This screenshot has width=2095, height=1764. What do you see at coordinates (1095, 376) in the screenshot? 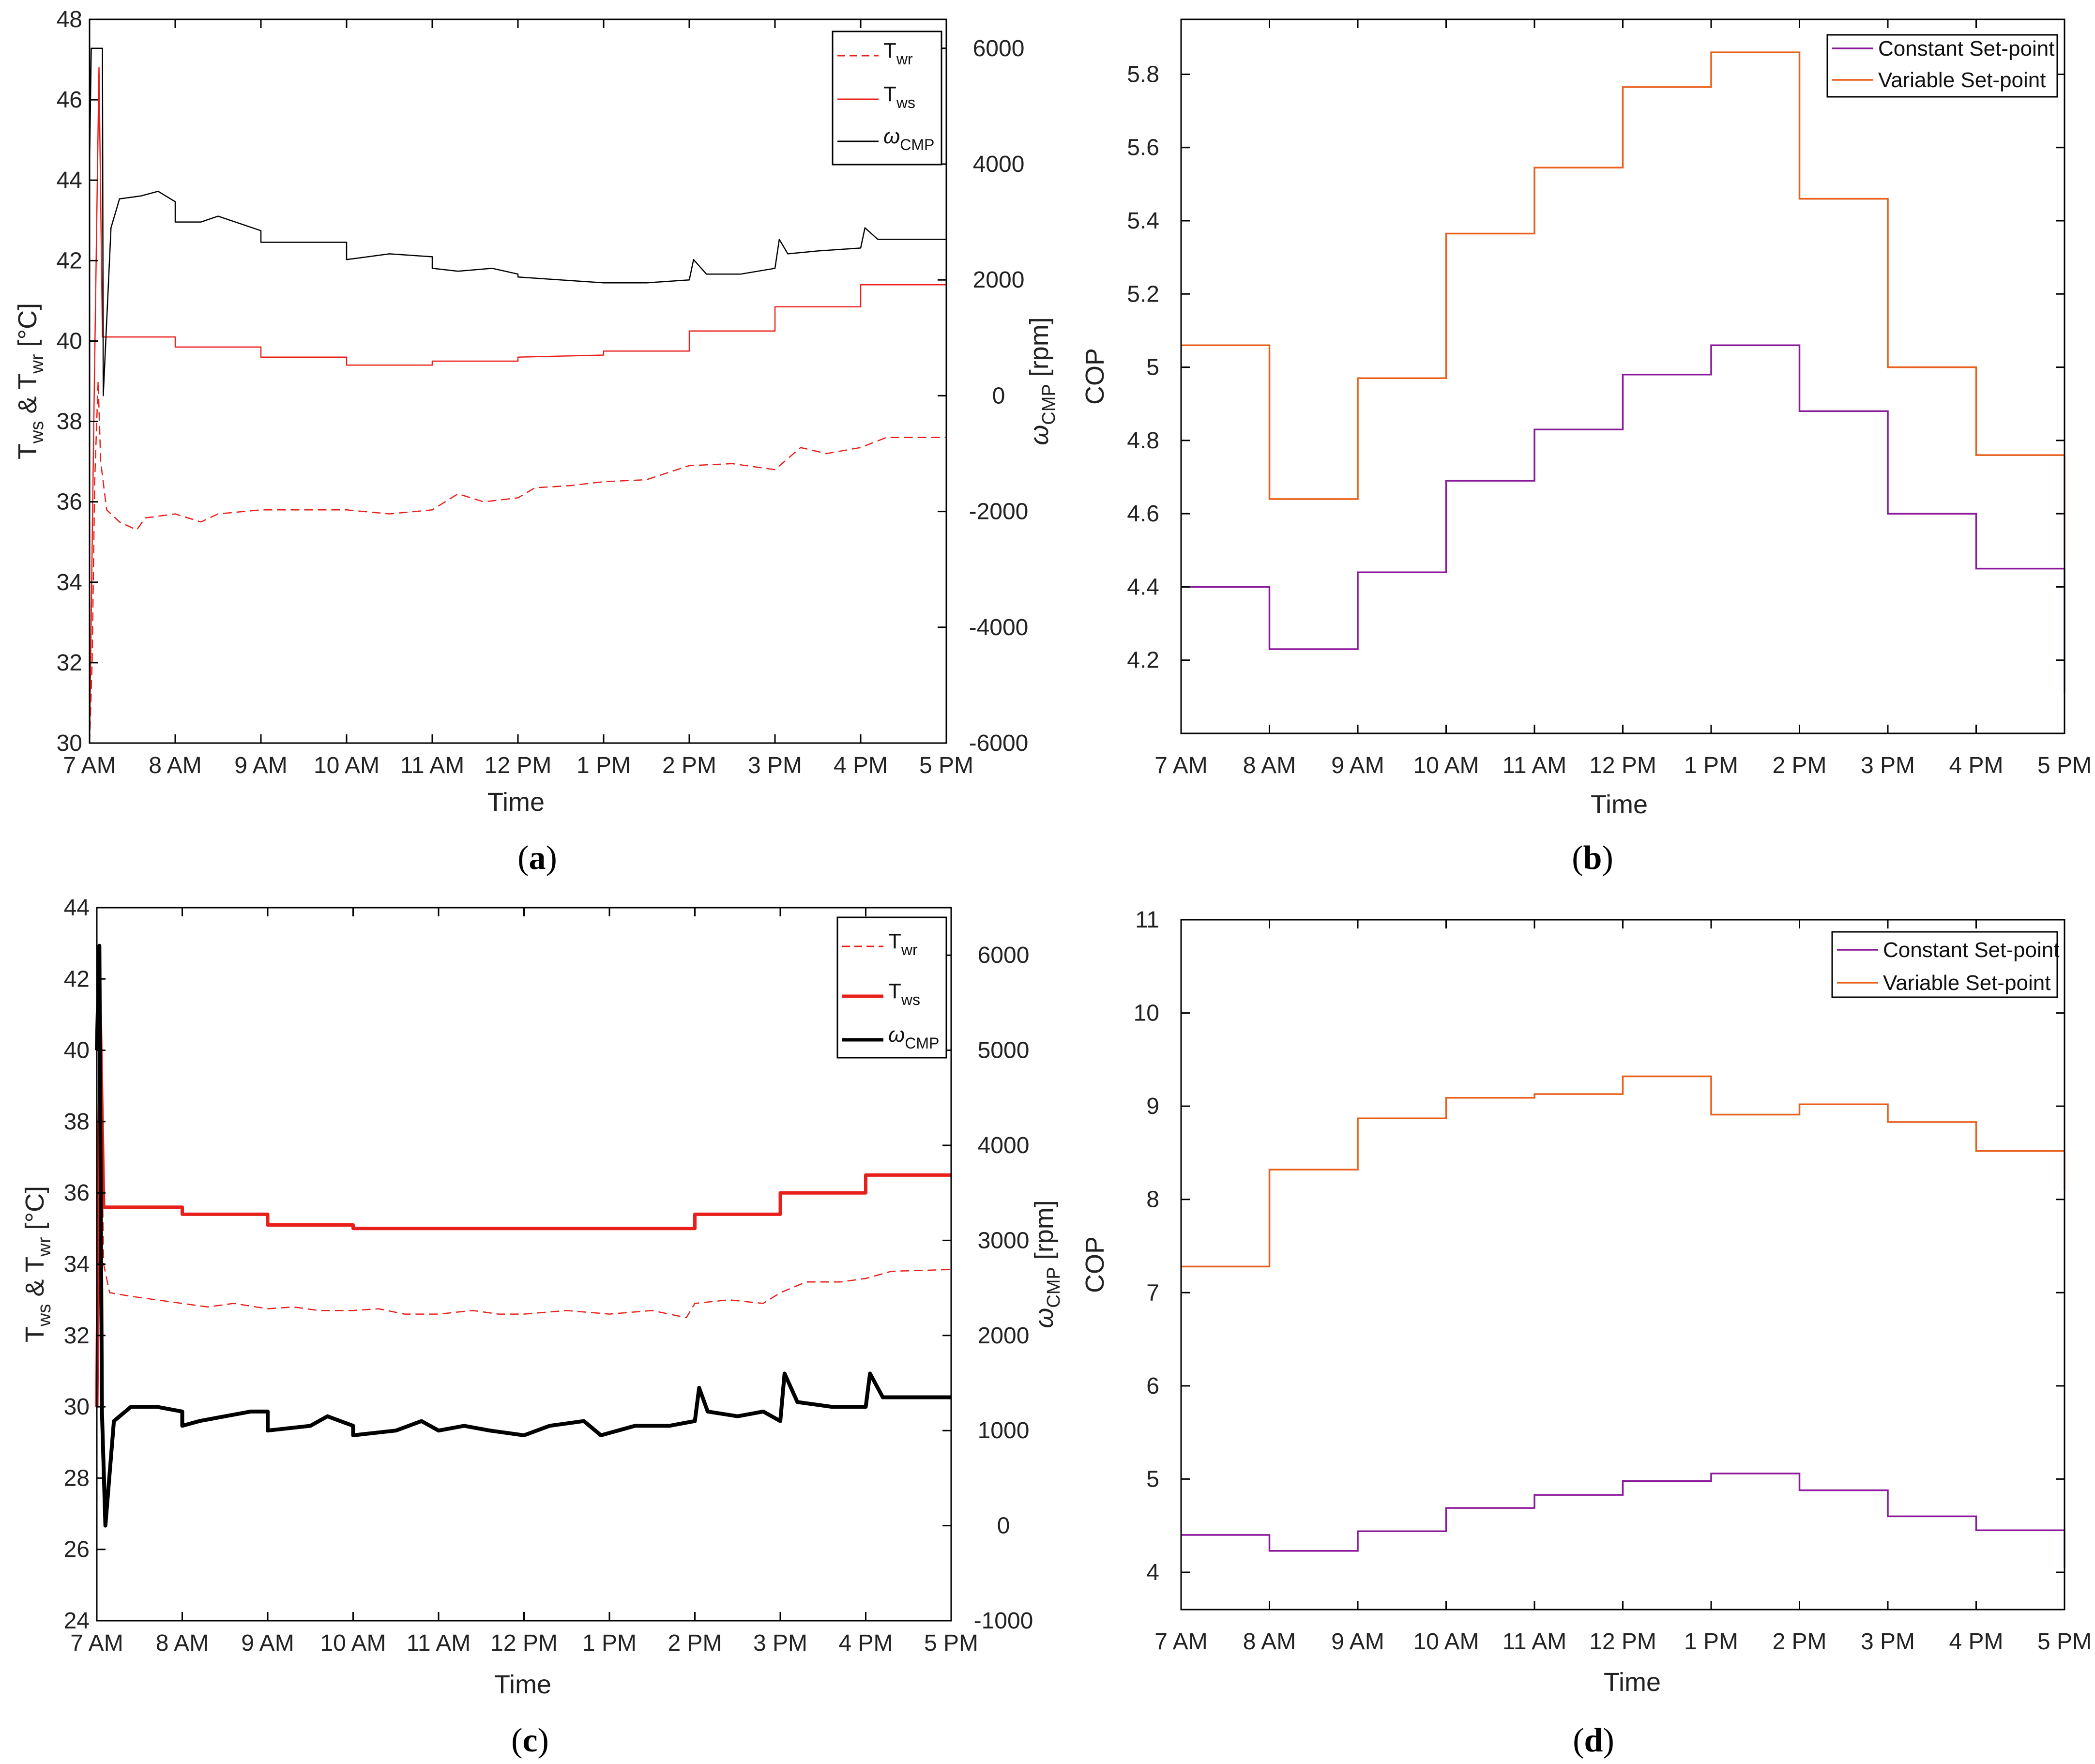
I see `y-axis-title: COP` at bounding box center [1095, 376].